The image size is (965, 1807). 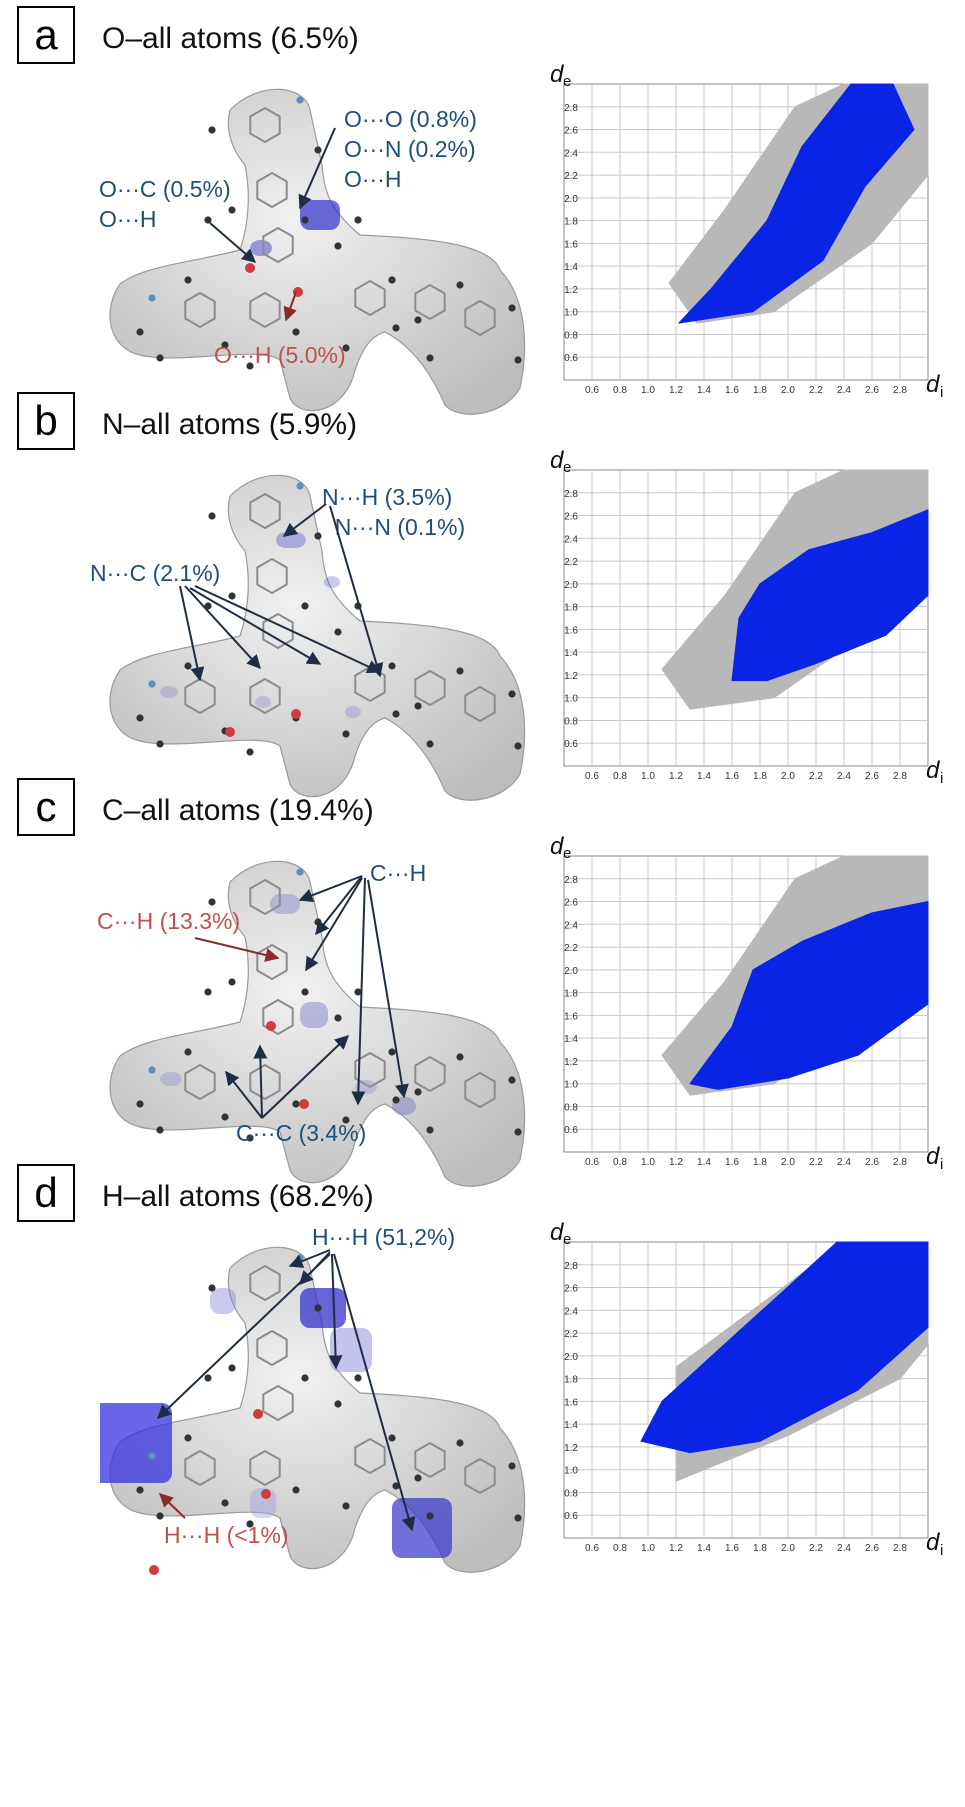 I want to click on y-tick-label: 2.0, so click(x=571, y=585).